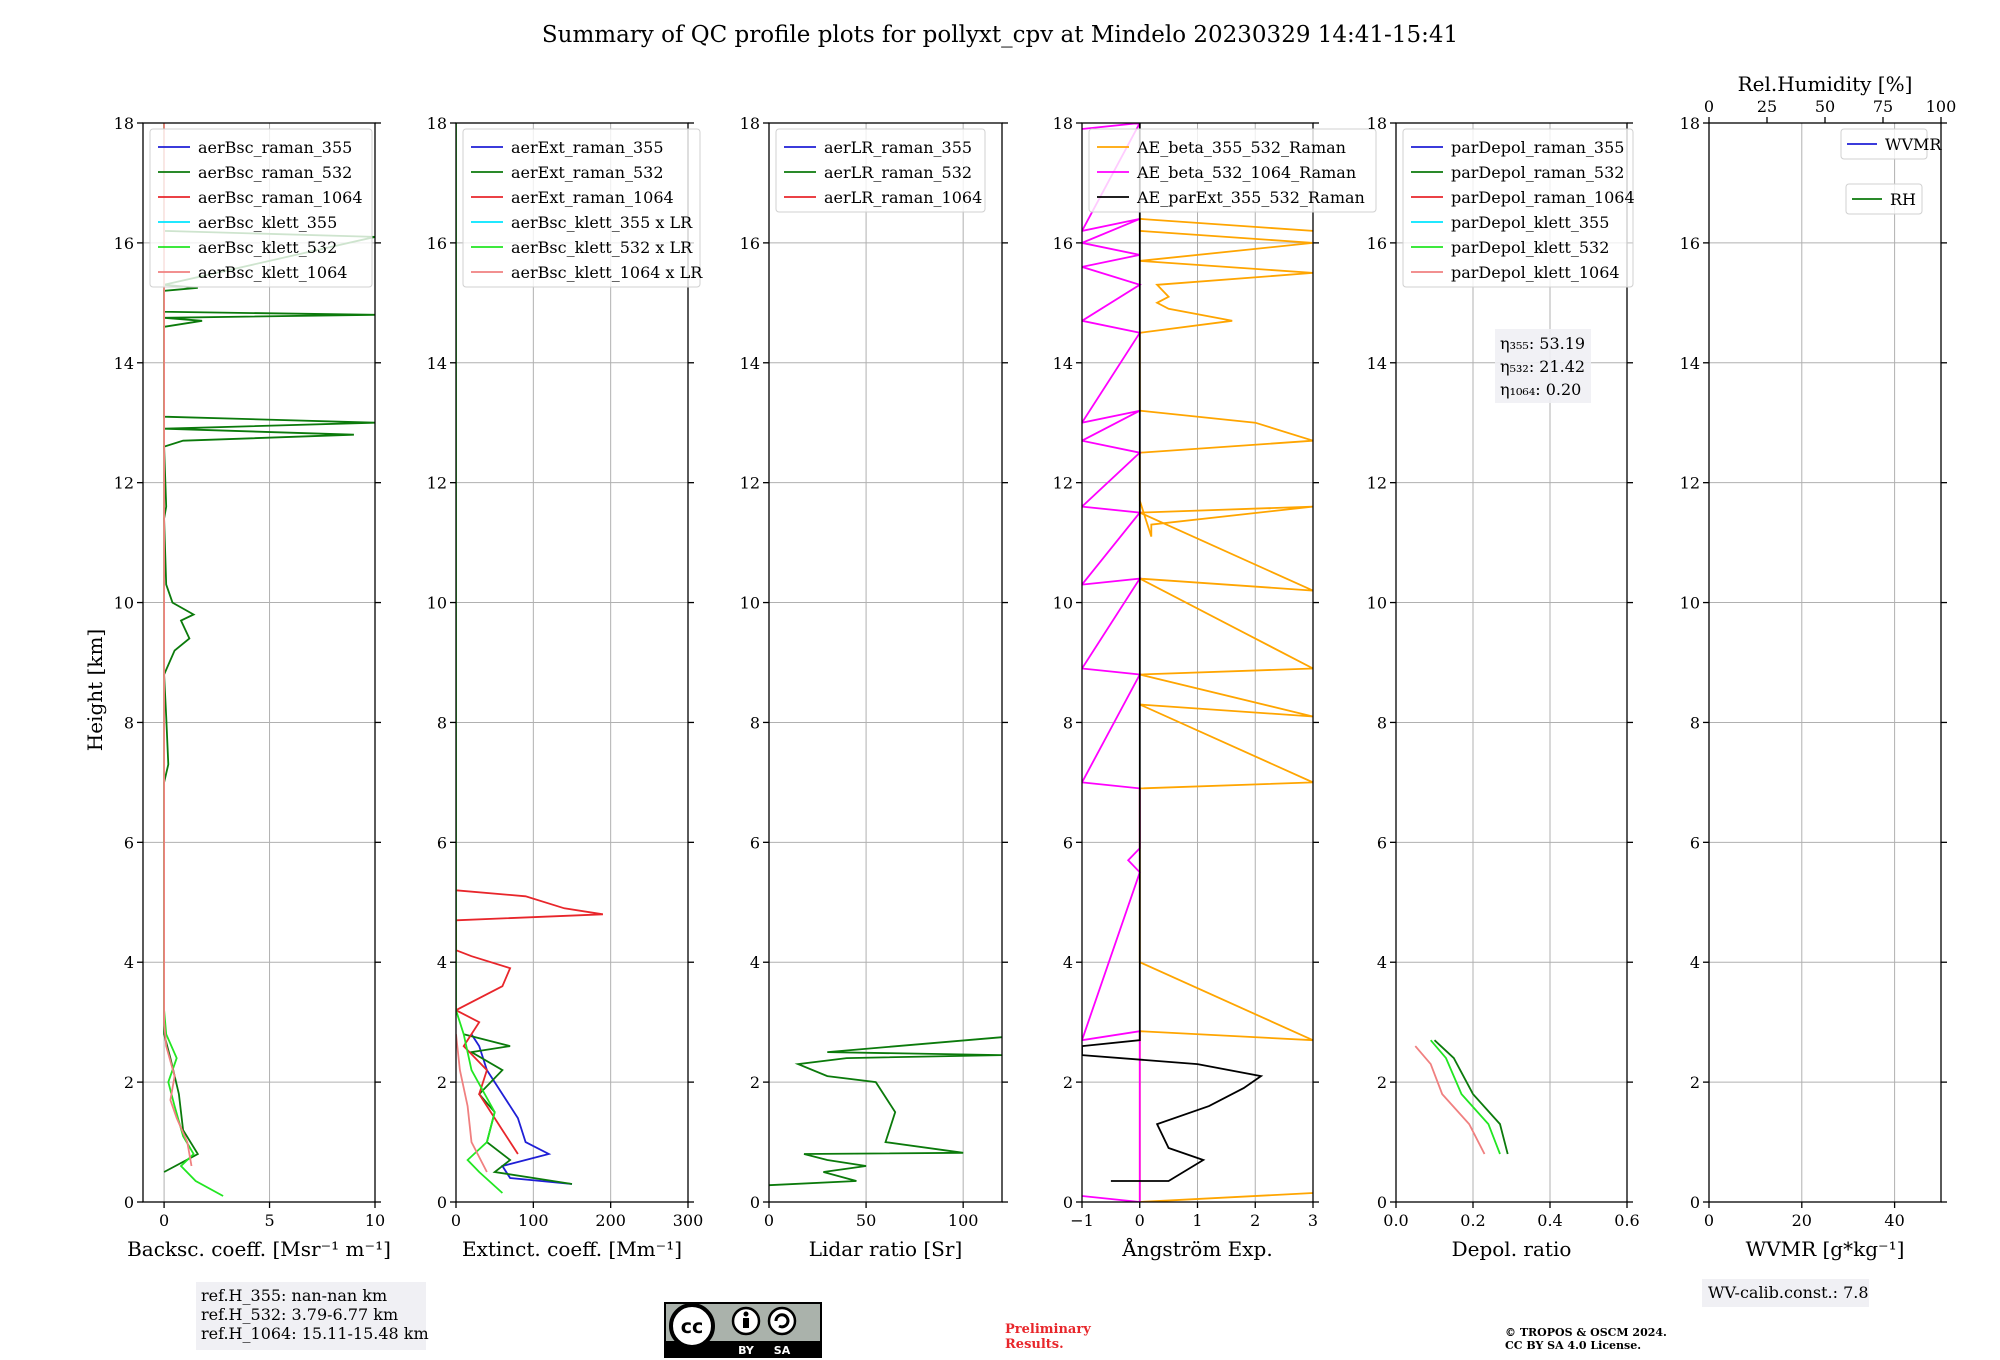  I want to click on ref-height-1064: ref.H_1064: 15.11-15.48 km, so click(315, 1333).